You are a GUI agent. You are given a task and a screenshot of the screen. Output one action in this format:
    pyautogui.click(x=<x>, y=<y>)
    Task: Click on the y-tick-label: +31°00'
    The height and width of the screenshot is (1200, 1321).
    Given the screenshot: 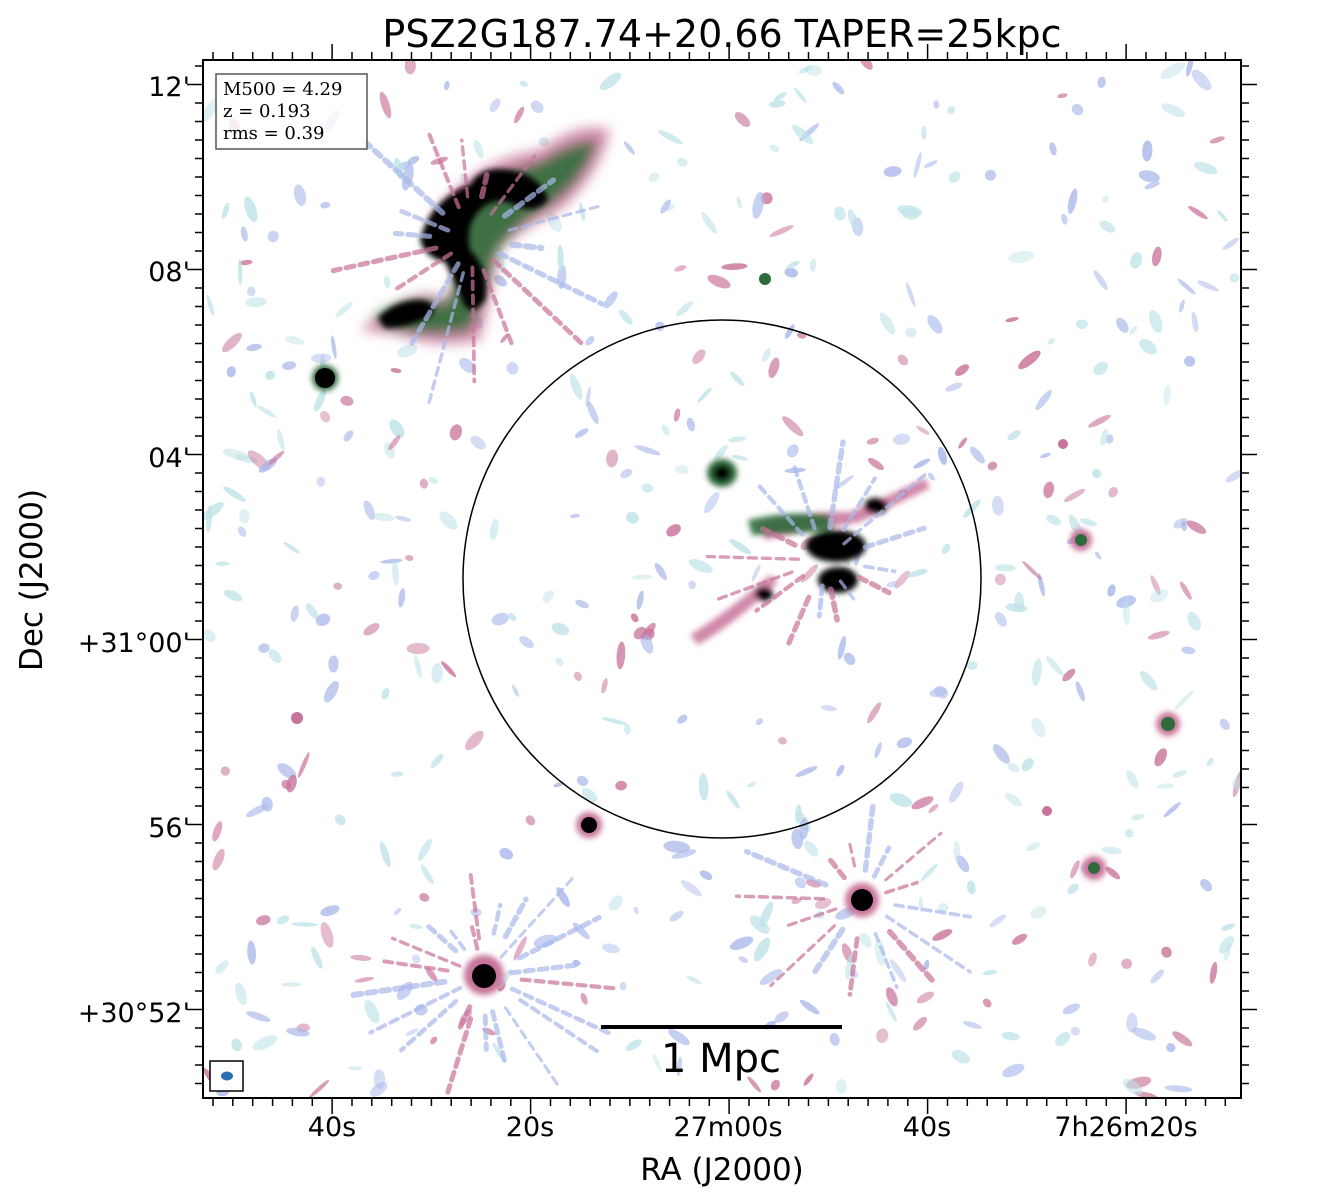 What is the action you would take?
    pyautogui.click(x=134, y=643)
    